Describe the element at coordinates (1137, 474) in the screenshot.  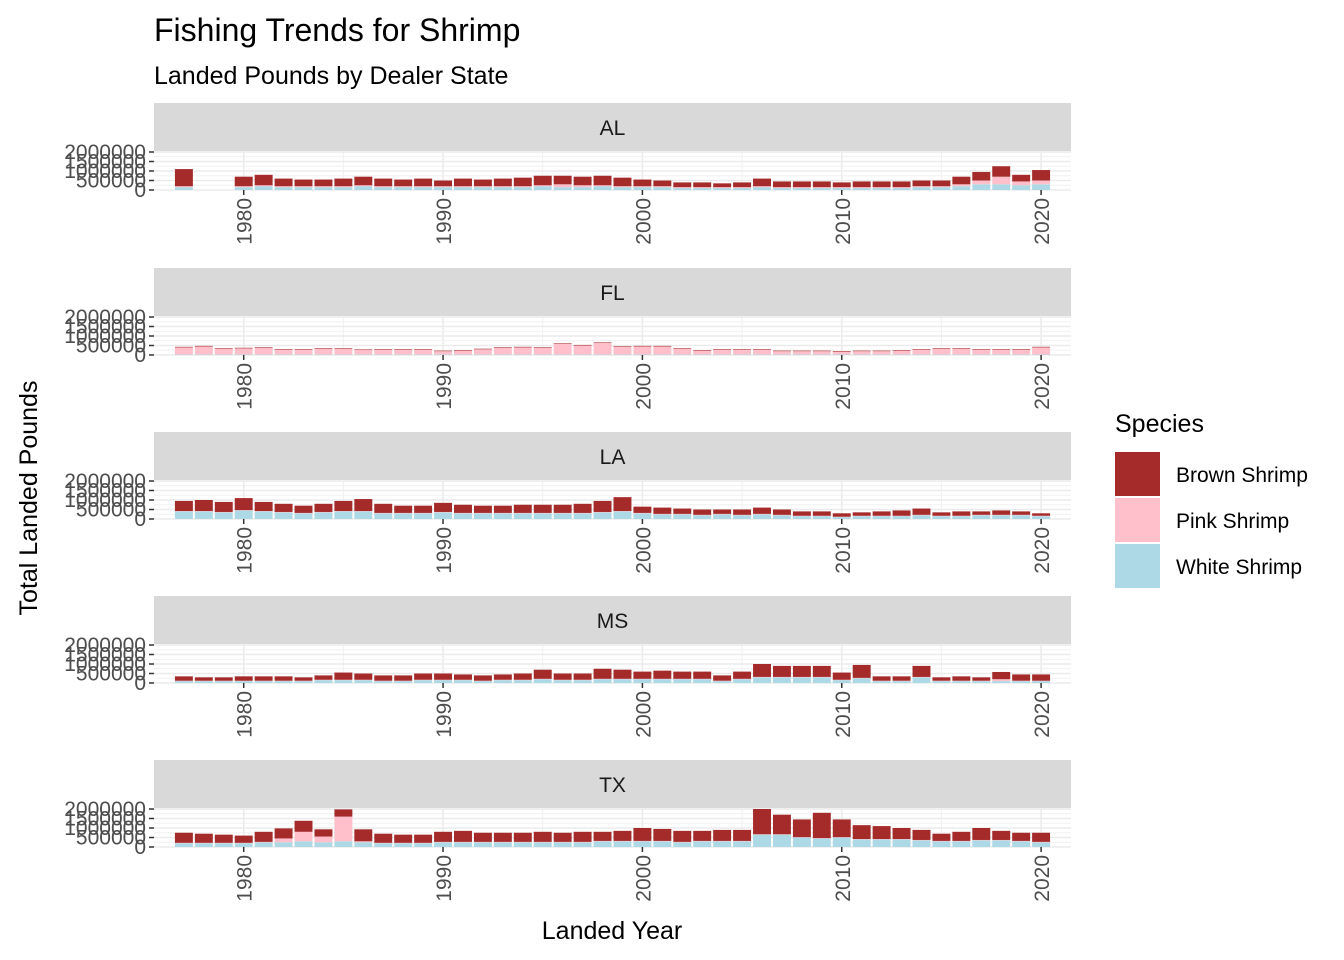
I see `legend-key` at that location.